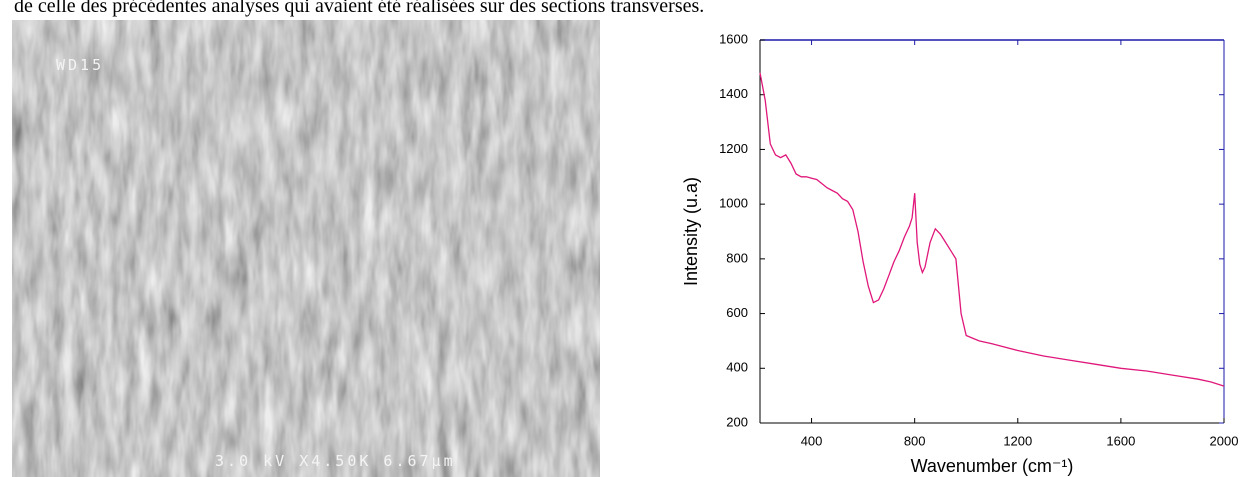 This screenshot has width=1241, height=477. Describe the element at coordinates (737, 367) in the screenshot. I see `y-tick-label: 400` at that location.